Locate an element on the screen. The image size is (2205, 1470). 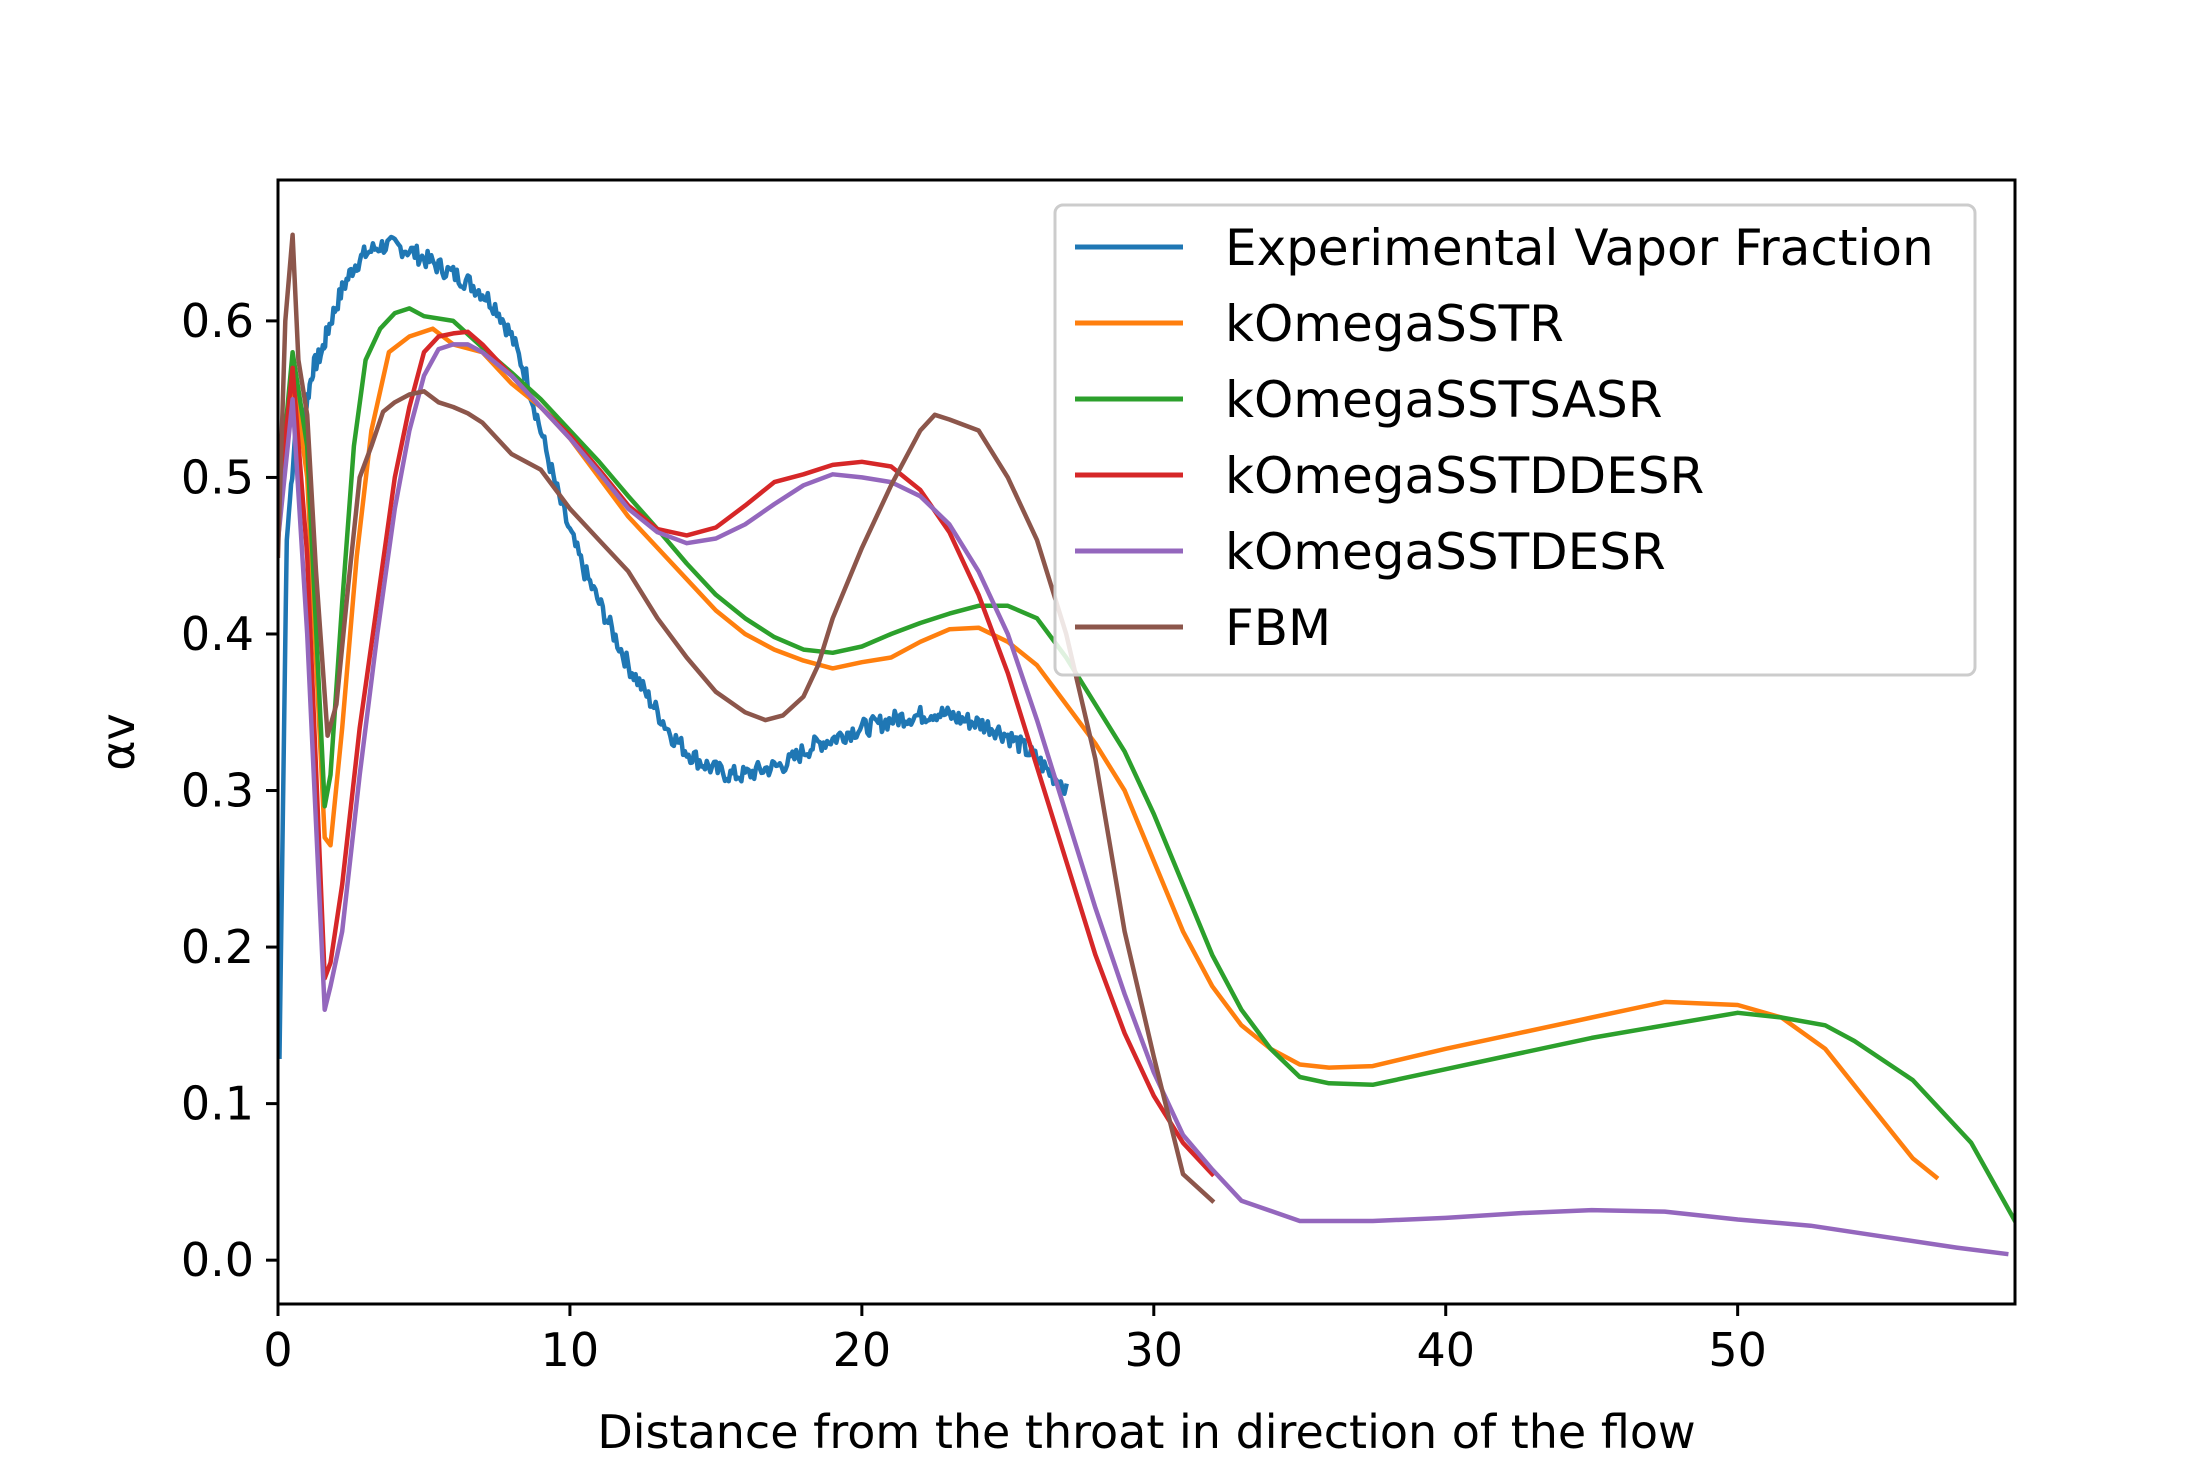
x-tick-label: 20 is located at coordinates (862, 1350).